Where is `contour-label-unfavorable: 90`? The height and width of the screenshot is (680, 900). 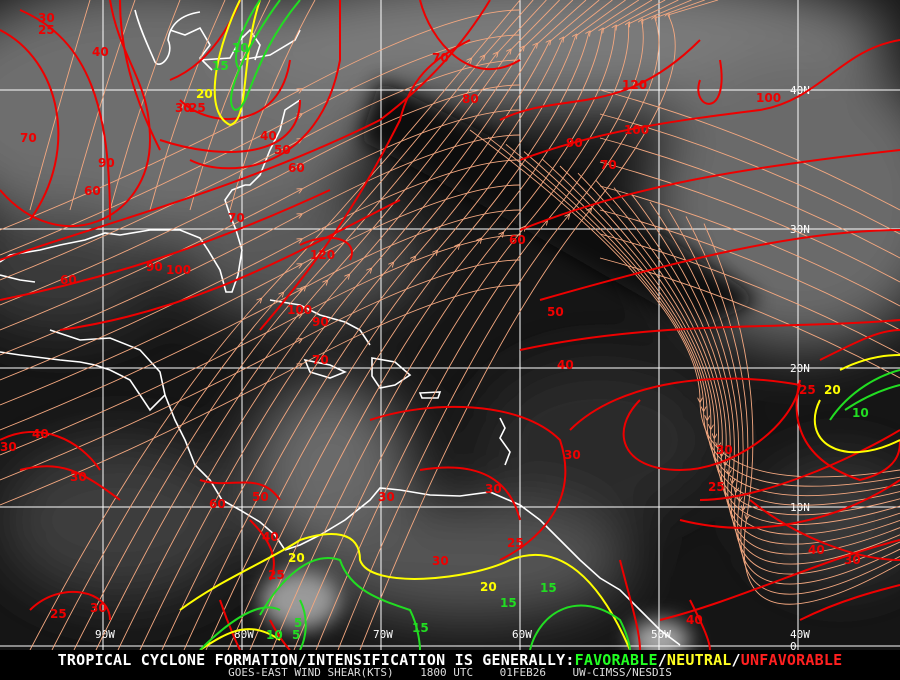
contour-label-unfavorable: 90 is located at coordinates (154, 267).